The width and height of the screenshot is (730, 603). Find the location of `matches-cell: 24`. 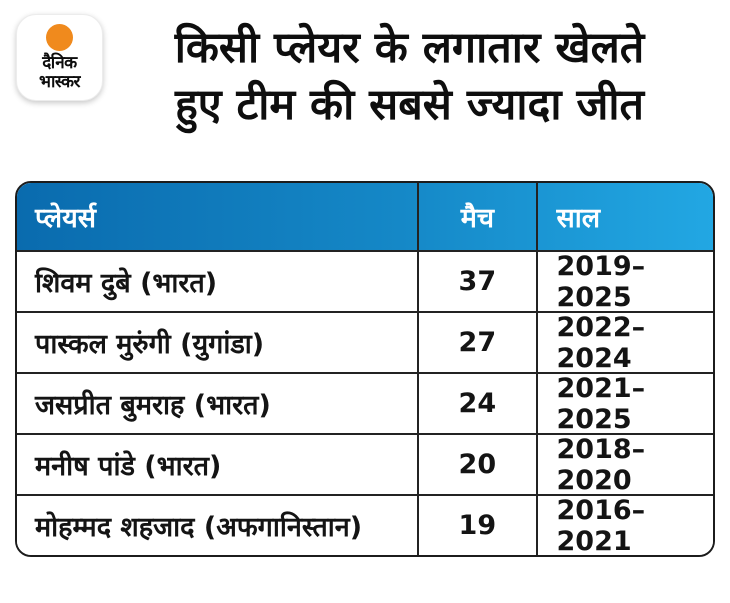

matches-cell: 24 is located at coordinates (476, 403).